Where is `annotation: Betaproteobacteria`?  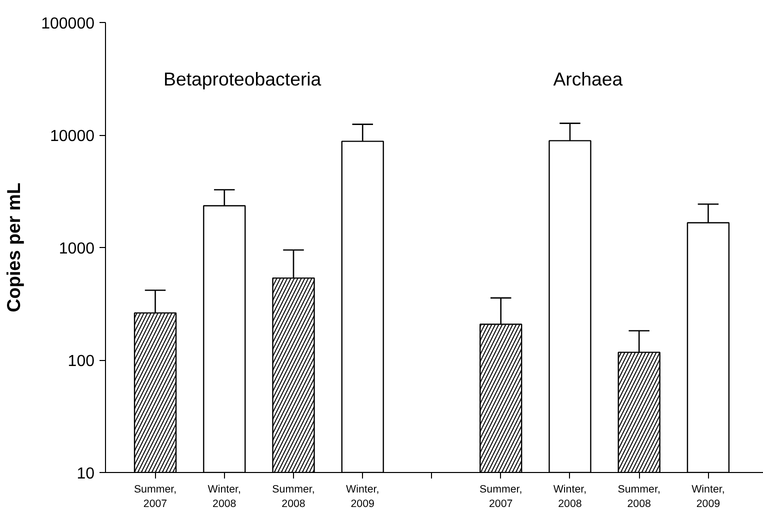 annotation: Betaproteobacteria is located at coordinates (243, 79).